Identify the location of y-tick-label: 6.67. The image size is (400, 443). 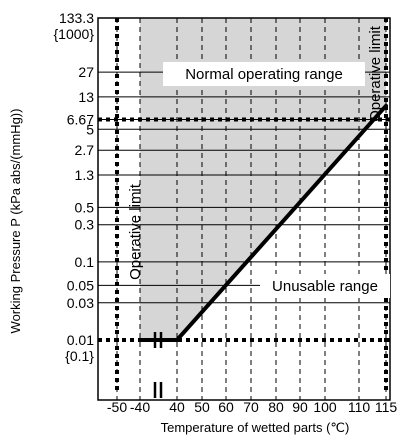
(80, 120).